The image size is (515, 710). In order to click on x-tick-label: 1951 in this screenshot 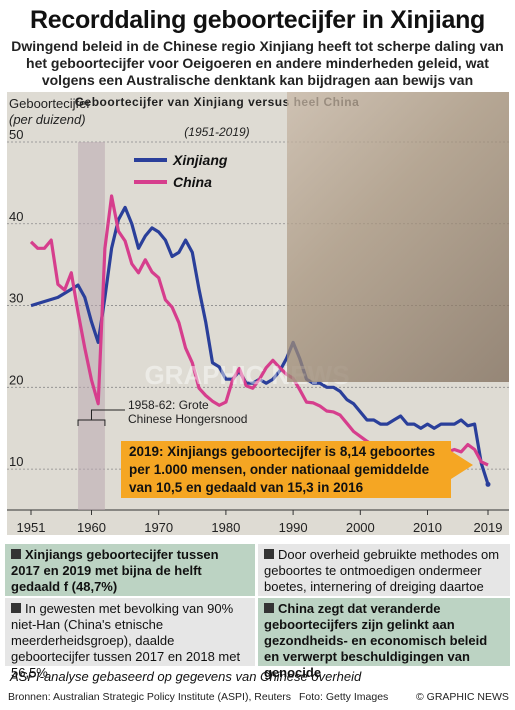, I will do `click(31, 527)`.